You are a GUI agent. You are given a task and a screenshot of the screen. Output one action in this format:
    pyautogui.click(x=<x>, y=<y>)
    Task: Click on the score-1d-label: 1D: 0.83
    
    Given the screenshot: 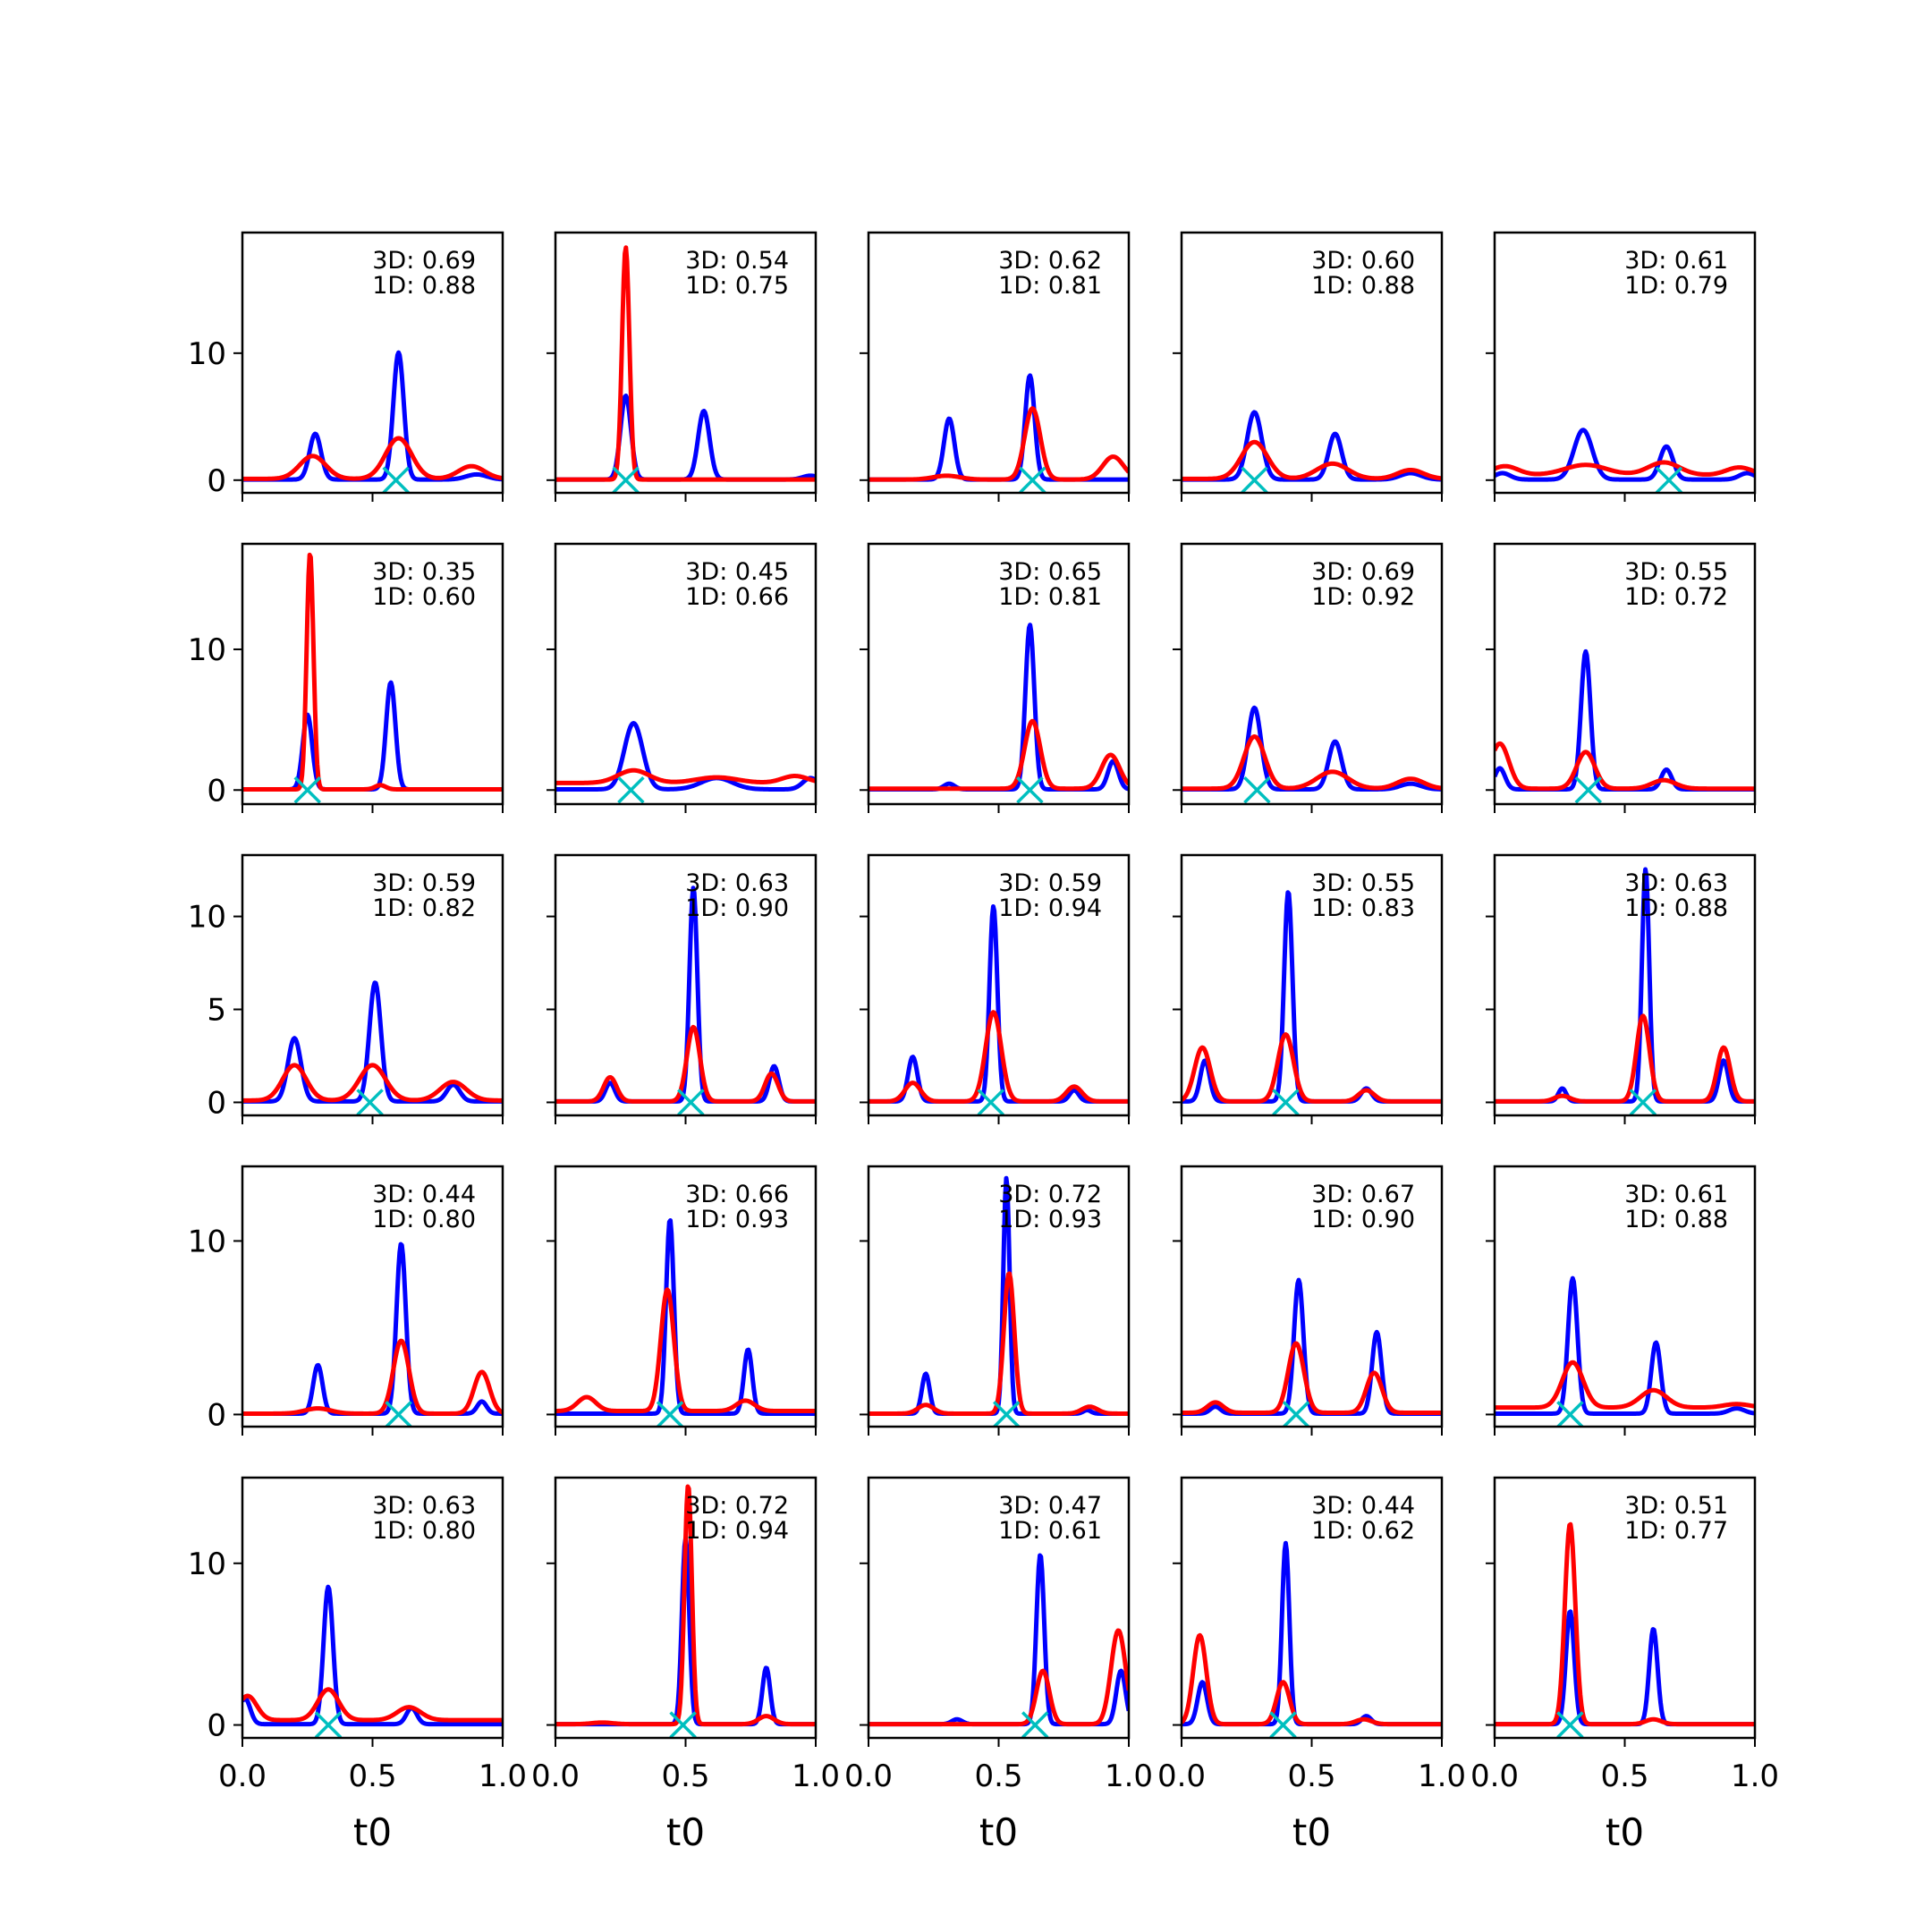 What is the action you would take?
    pyautogui.click(x=1363, y=908)
    